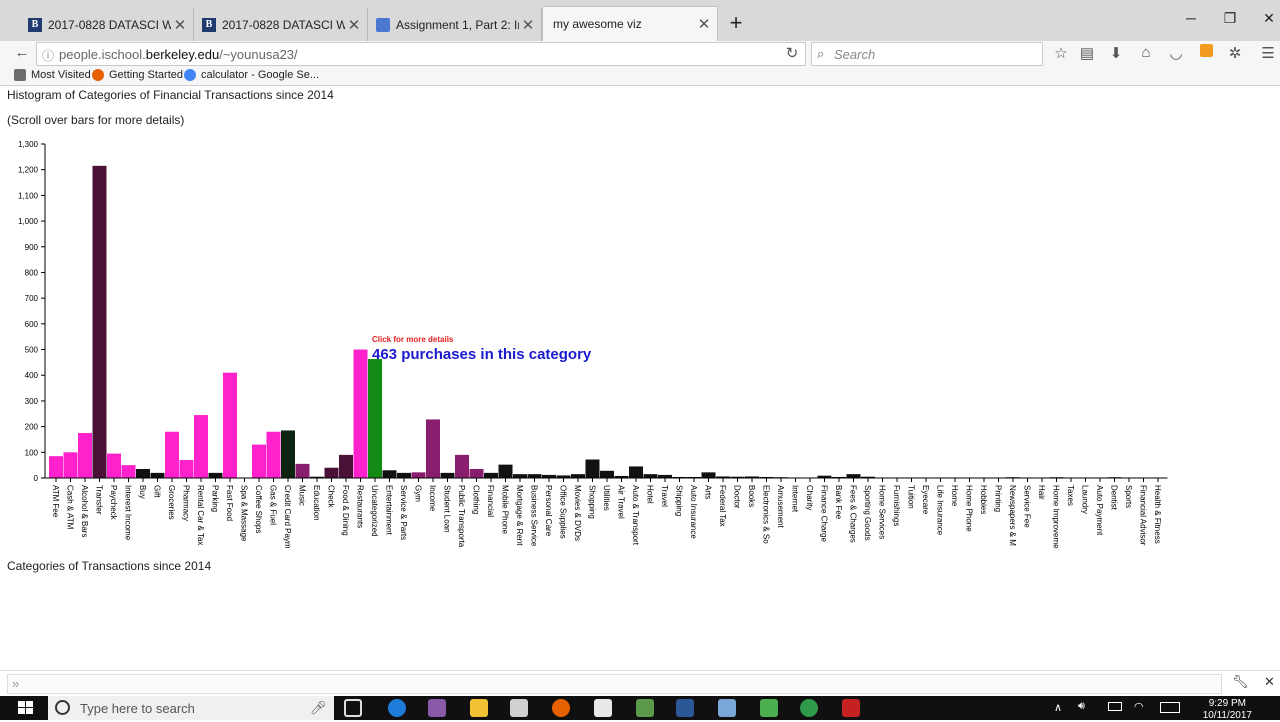 The image size is (1280, 722). What do you see at coordinates (1268, 53) in the screenshot?
I see `menu-icon: ☰` at bounding box center [1268, 53].